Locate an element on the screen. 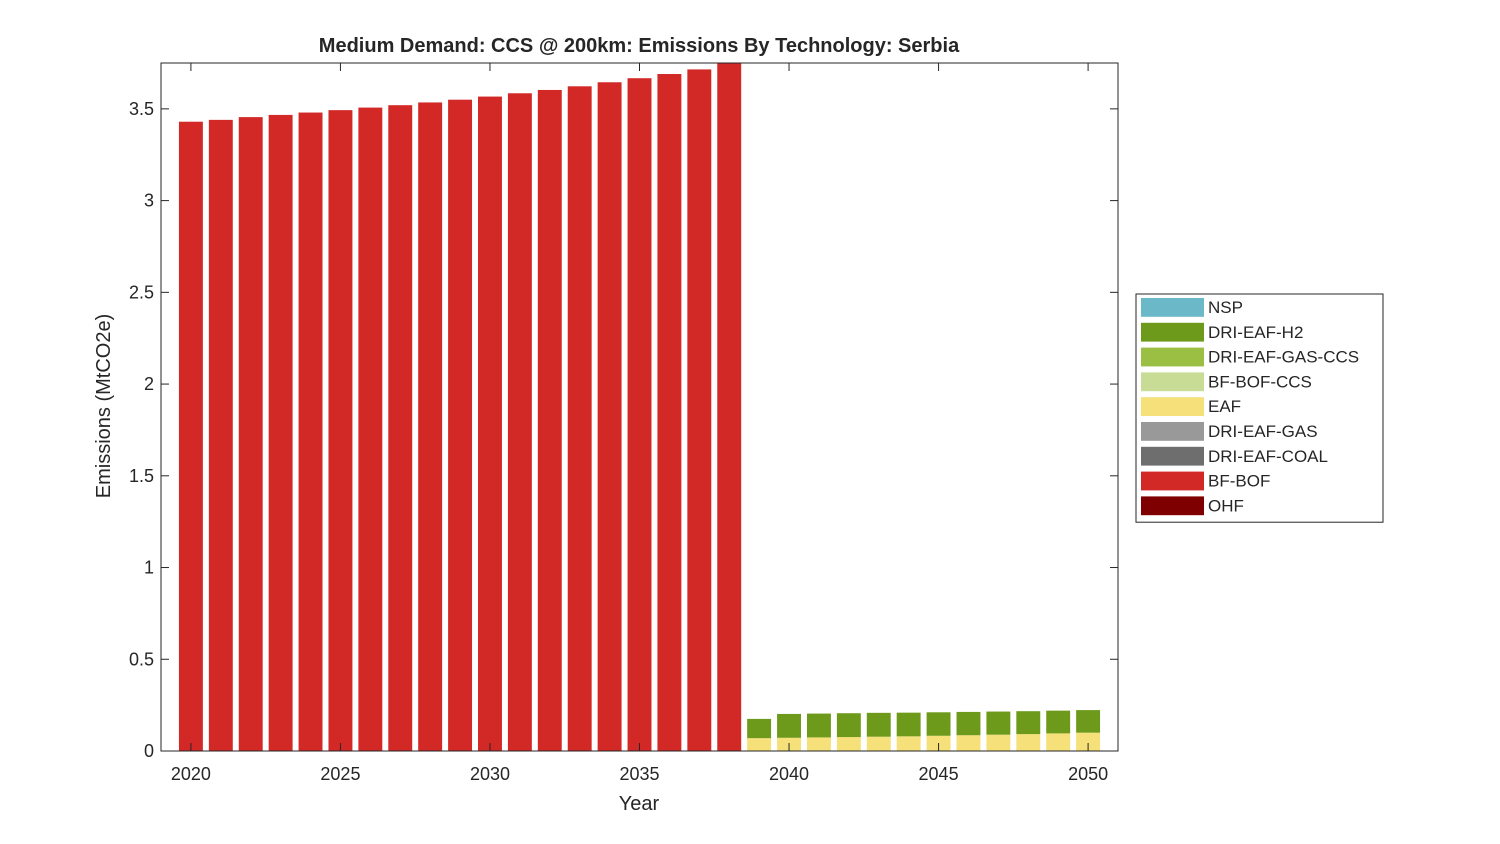  bar-eaf-2041 is located at coordinates (818, 744).